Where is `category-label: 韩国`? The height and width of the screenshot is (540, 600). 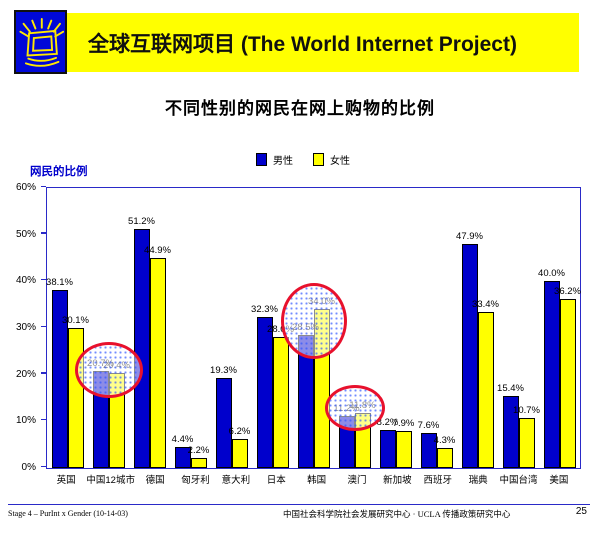
category-label: 韩国 is located at coordinates (317, 480).